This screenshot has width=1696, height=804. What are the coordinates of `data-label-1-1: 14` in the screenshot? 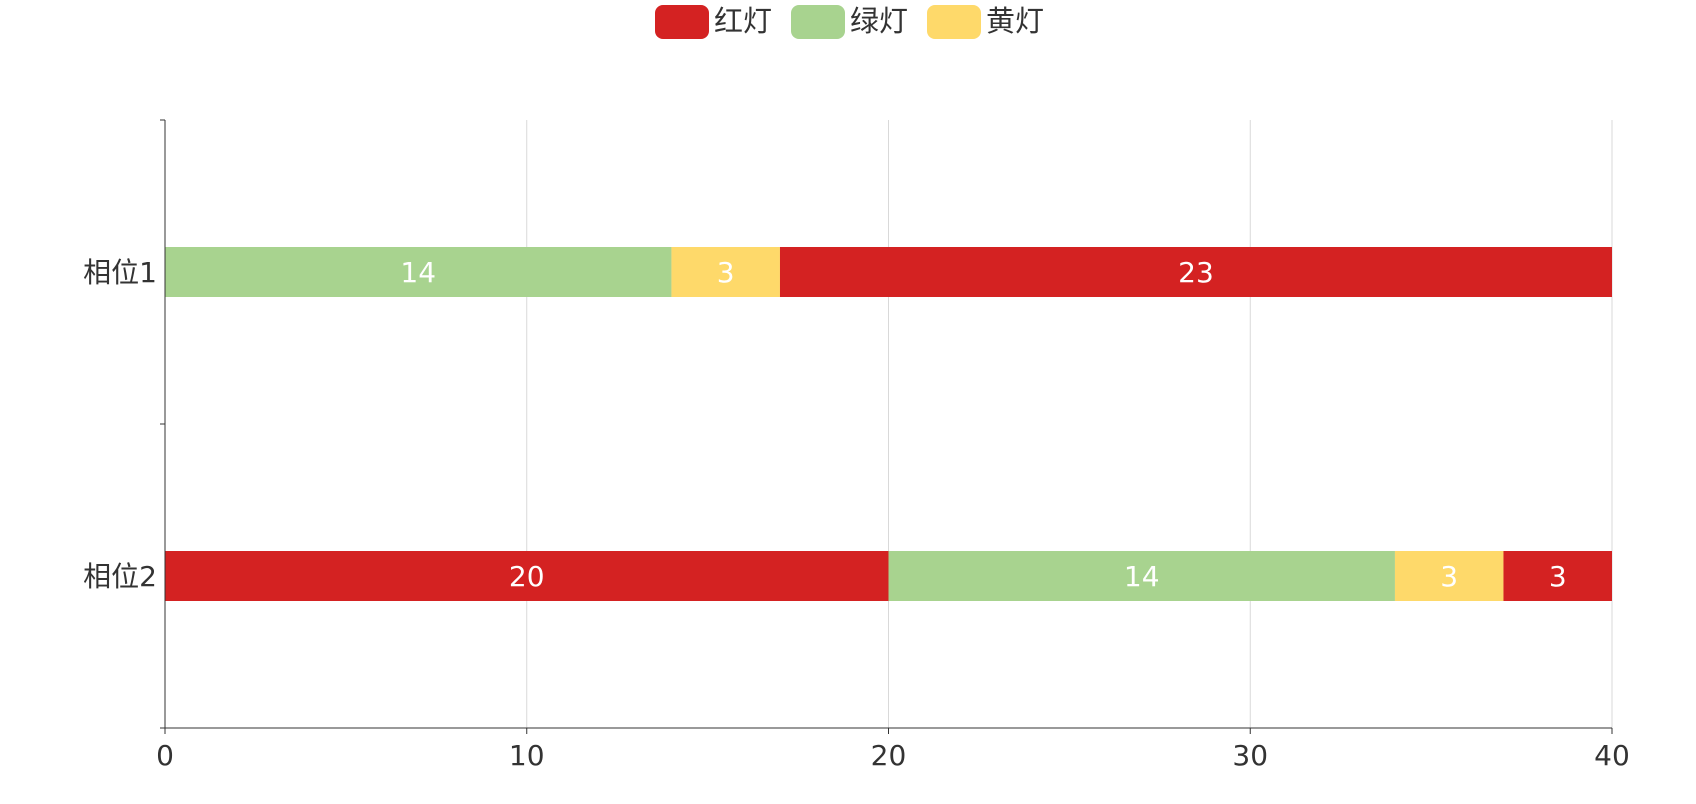 It's located at (418, 272).